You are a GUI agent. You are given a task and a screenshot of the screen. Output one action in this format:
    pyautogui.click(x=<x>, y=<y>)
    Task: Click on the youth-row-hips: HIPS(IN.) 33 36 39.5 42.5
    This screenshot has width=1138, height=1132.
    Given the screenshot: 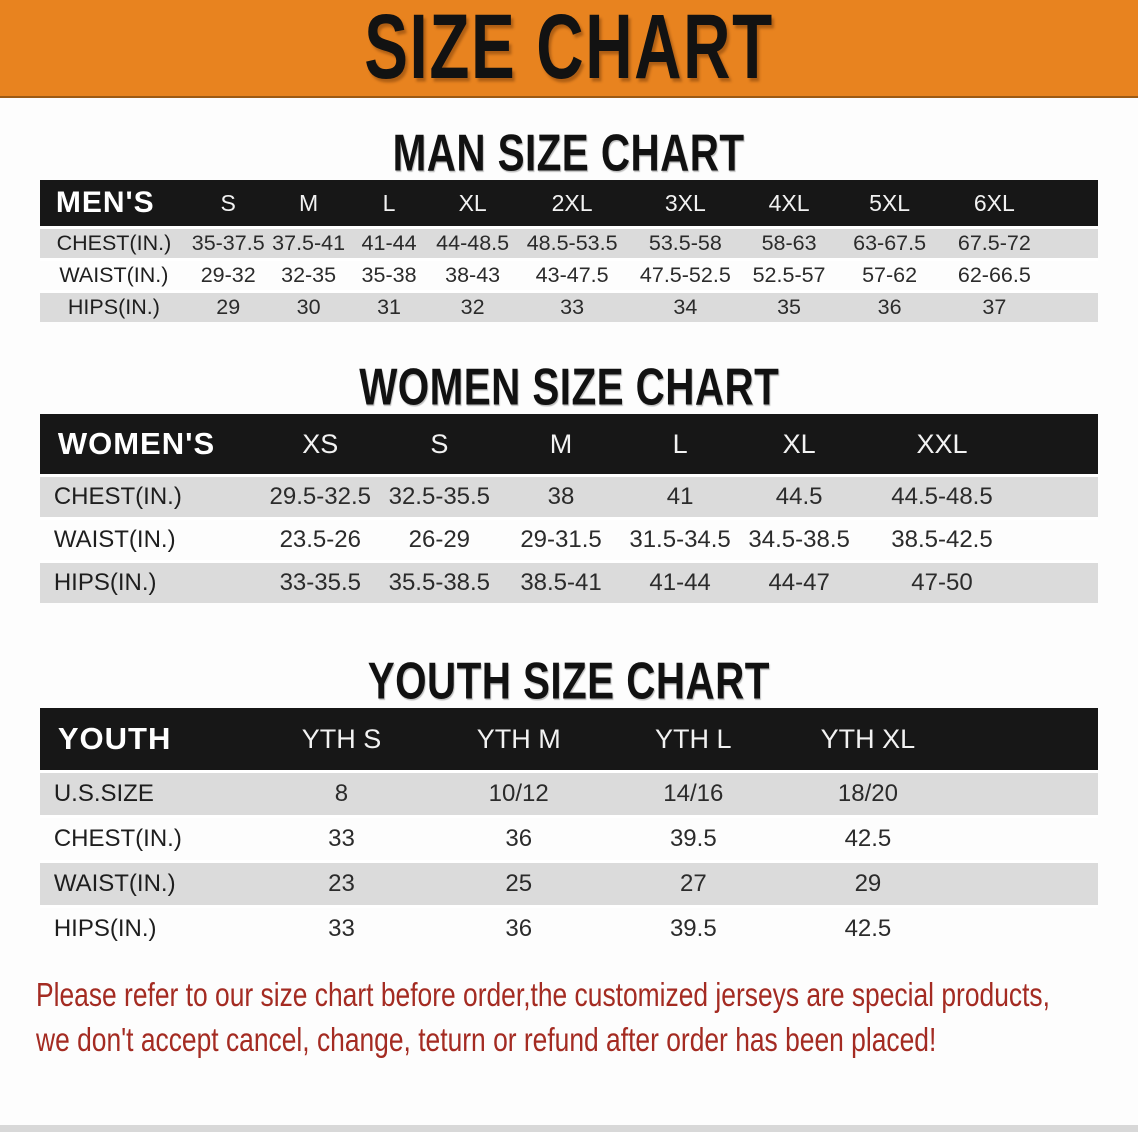 What is the action you would take?
    pyautogui.click(x=569, y=927)
    